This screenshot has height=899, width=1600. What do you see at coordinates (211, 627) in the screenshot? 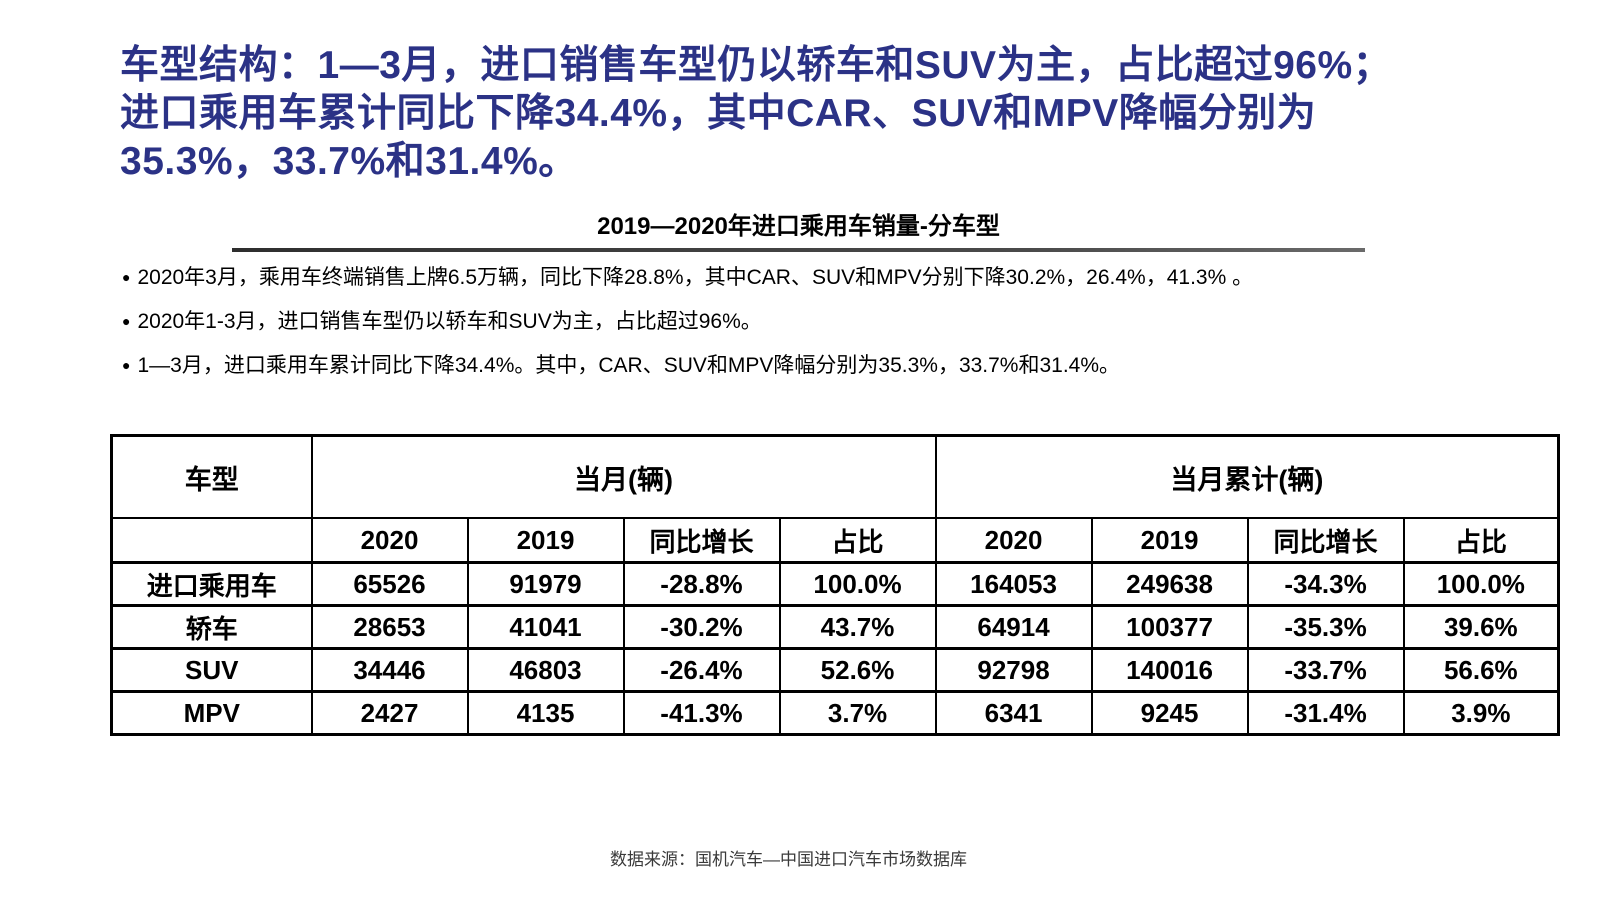
I see `row-label: 轿车` at bounding box center [211, 627].